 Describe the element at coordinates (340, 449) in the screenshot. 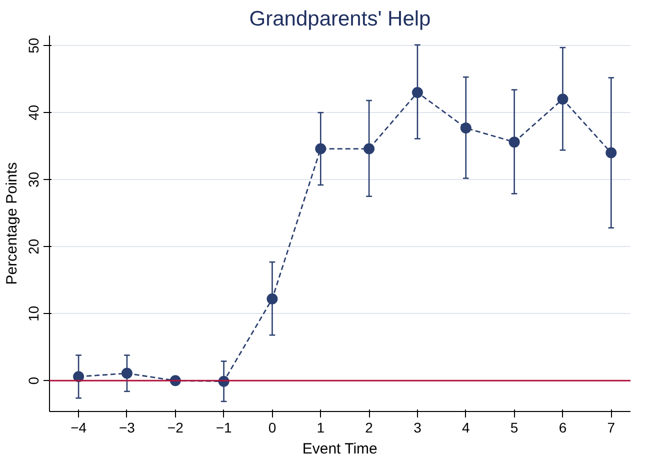

I see `x-axis-title: Event Time` at that location.